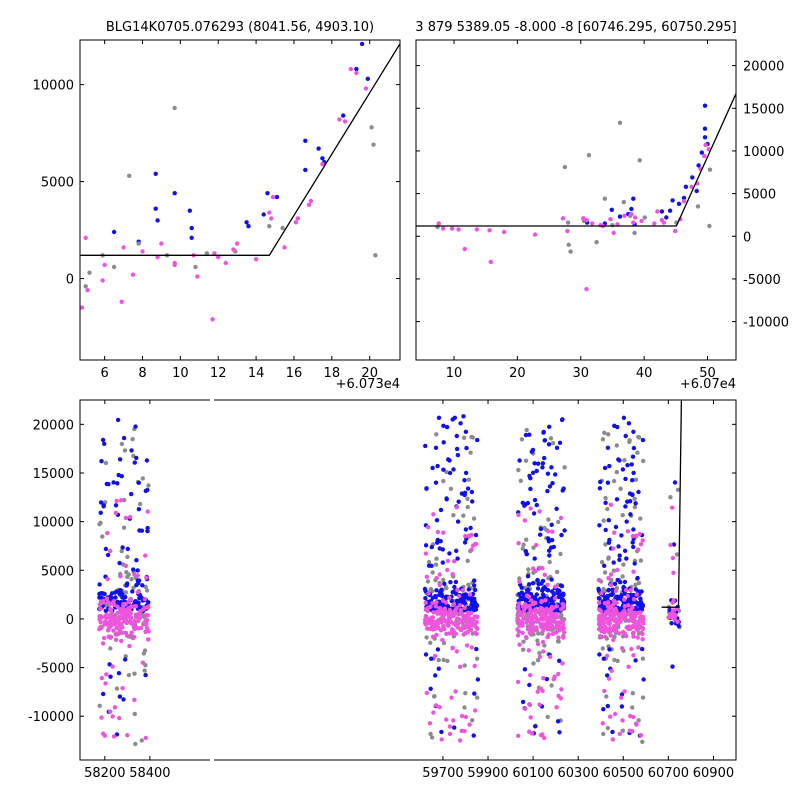 The width and height of the screenshot is (800, 804). What do you see at coordinates (212, 760) in the screenshot?
I see `axis-break-bottom` at bounding box center [212, 760].